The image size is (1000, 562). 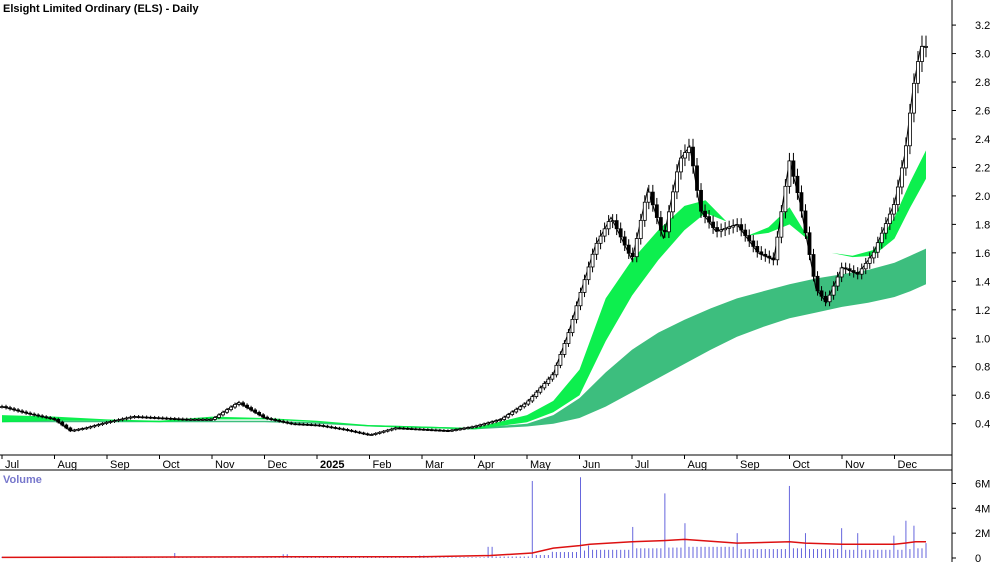 What do you see at coordinates (982, 197) in the screenshot?
I see `price-tick-label: 2.0` at bounding box center [982, 197].